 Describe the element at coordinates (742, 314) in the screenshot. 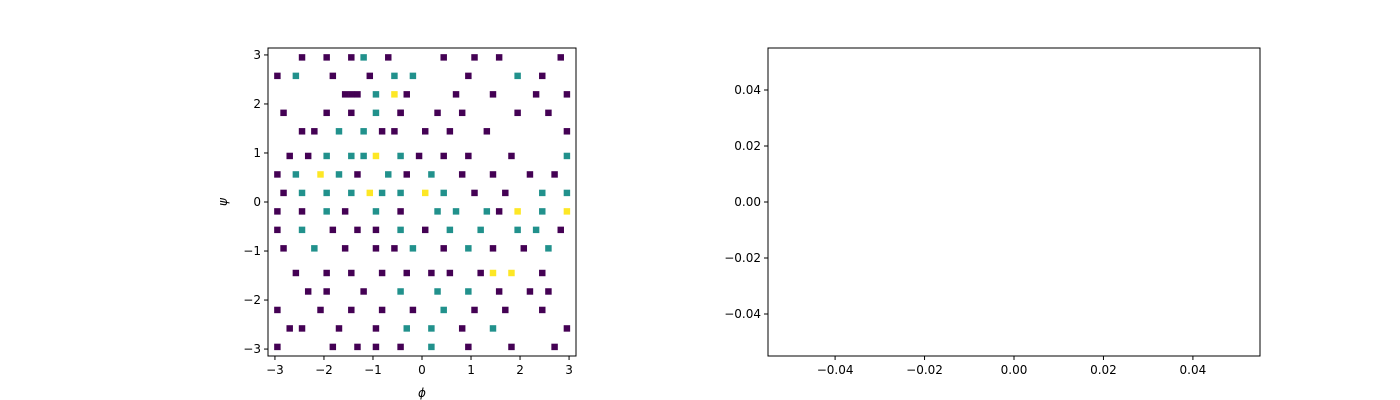

I see `empty-y-tick-label: −0.04` at that location.